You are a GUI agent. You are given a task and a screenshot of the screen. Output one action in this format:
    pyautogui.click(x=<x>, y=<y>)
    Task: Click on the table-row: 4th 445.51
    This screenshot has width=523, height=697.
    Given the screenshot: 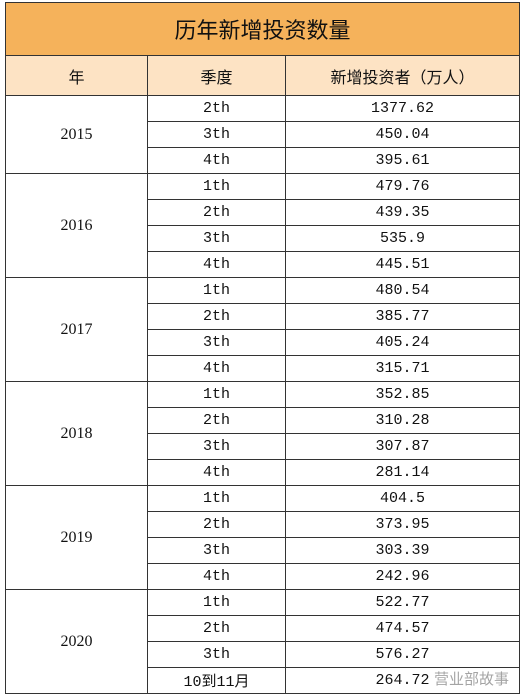 What is the action you would take?
    pyautogui.click(x=263, y=264)
    